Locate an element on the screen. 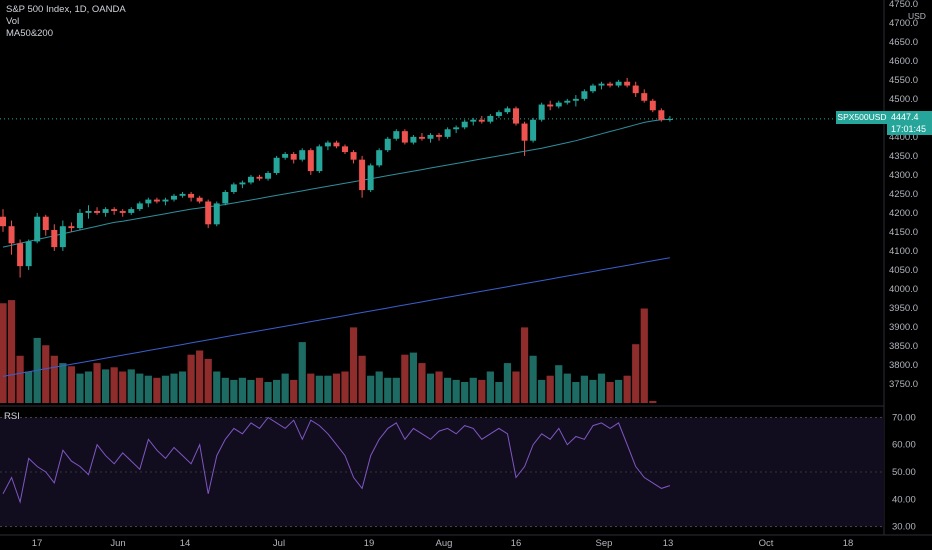  time-tick-label: Jun is located at coordinates (117, 543).